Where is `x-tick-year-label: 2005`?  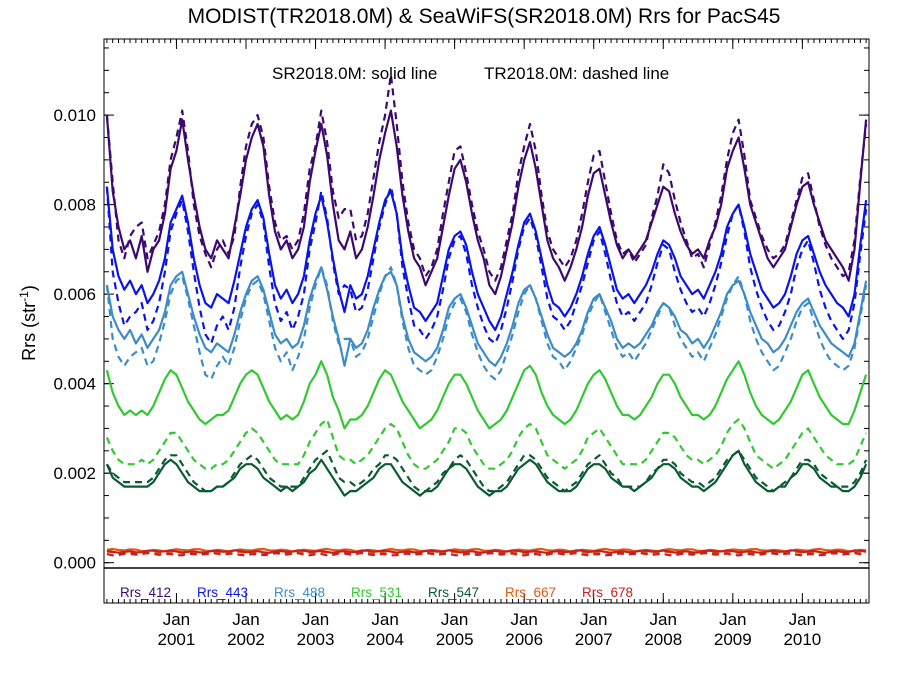
x-tick-year-label: 2005 is located at coordinates (455, 639).